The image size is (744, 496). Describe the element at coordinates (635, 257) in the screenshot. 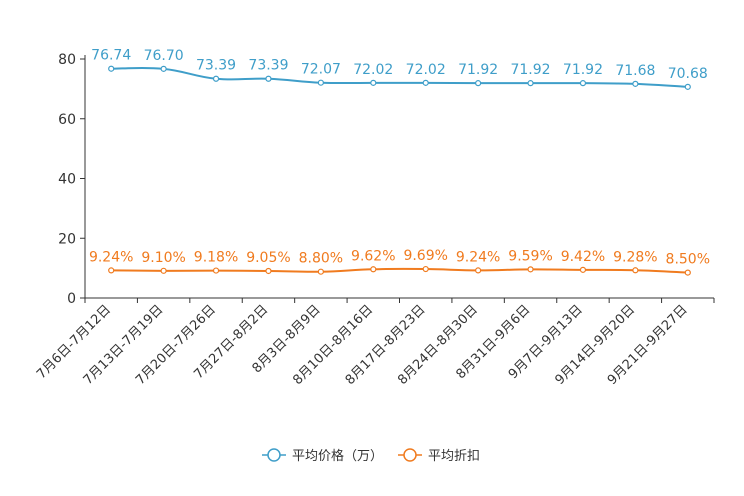

I see `data-label: 9.28%` at that location.